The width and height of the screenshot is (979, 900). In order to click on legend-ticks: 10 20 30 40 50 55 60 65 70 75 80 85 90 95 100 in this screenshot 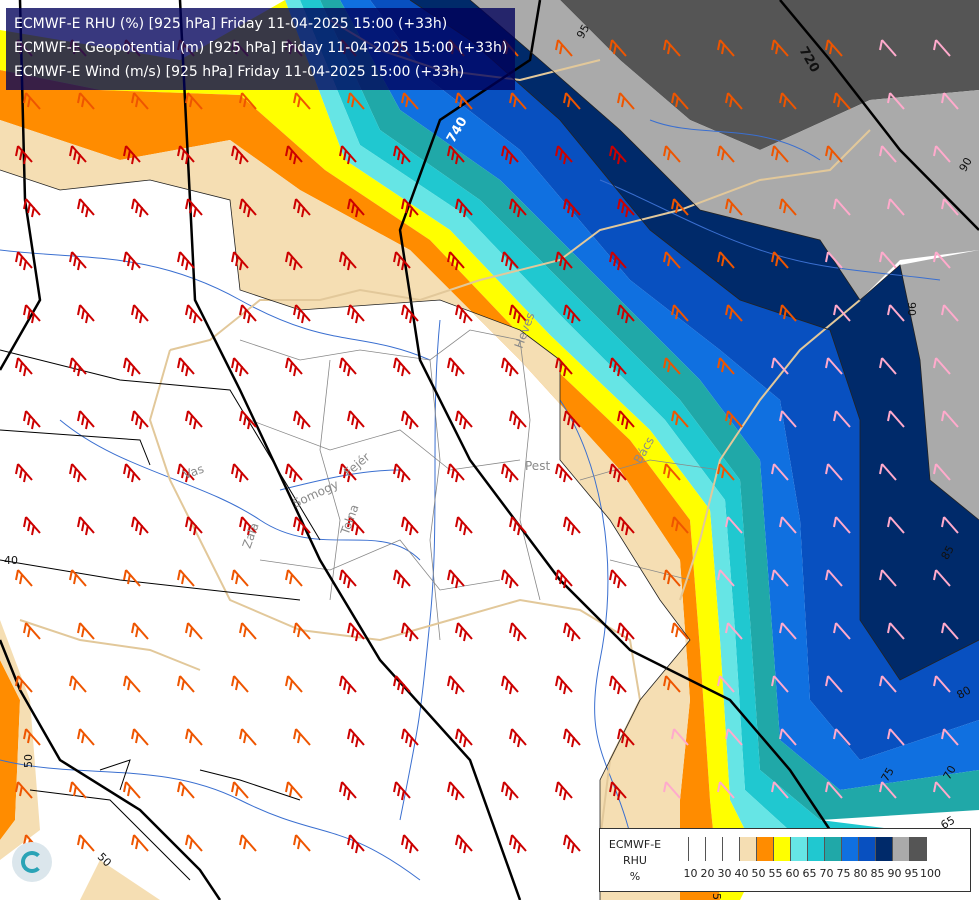, I will do `click(812, 873)`.